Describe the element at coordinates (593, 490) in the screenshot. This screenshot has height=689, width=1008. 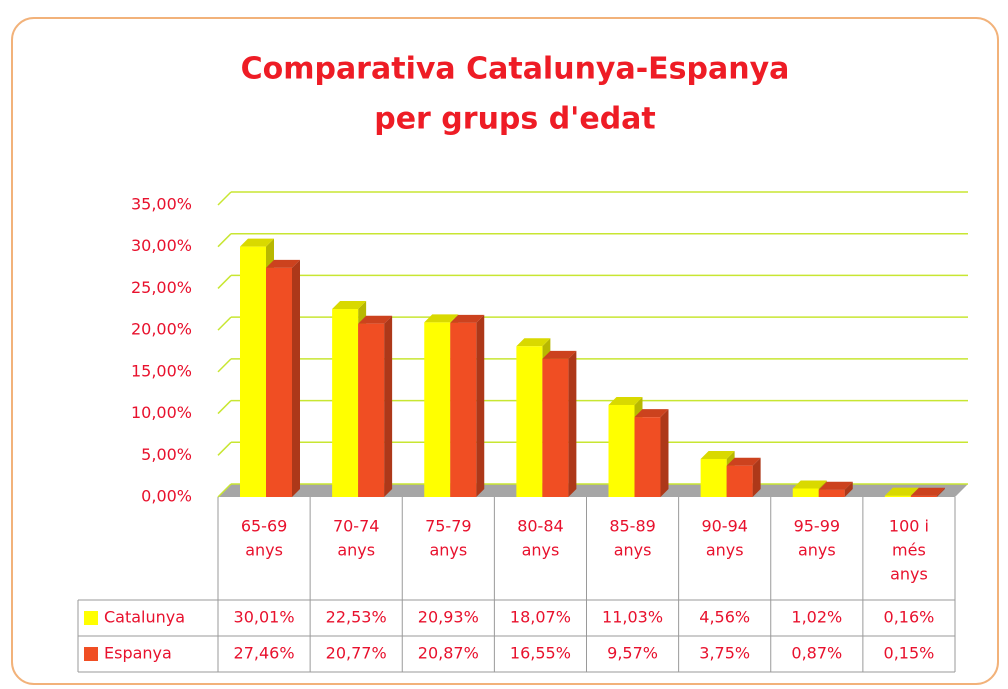
I see `floor` at that location.